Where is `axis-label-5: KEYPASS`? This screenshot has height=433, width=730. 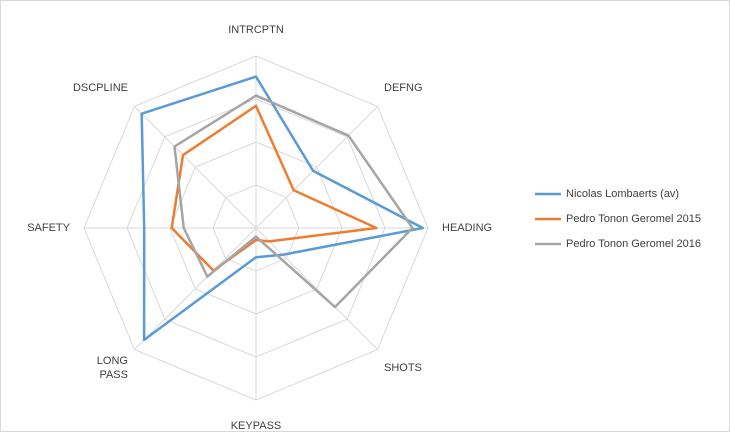 axis-label-5: KEYPASS is located at coordinates (256, 426).